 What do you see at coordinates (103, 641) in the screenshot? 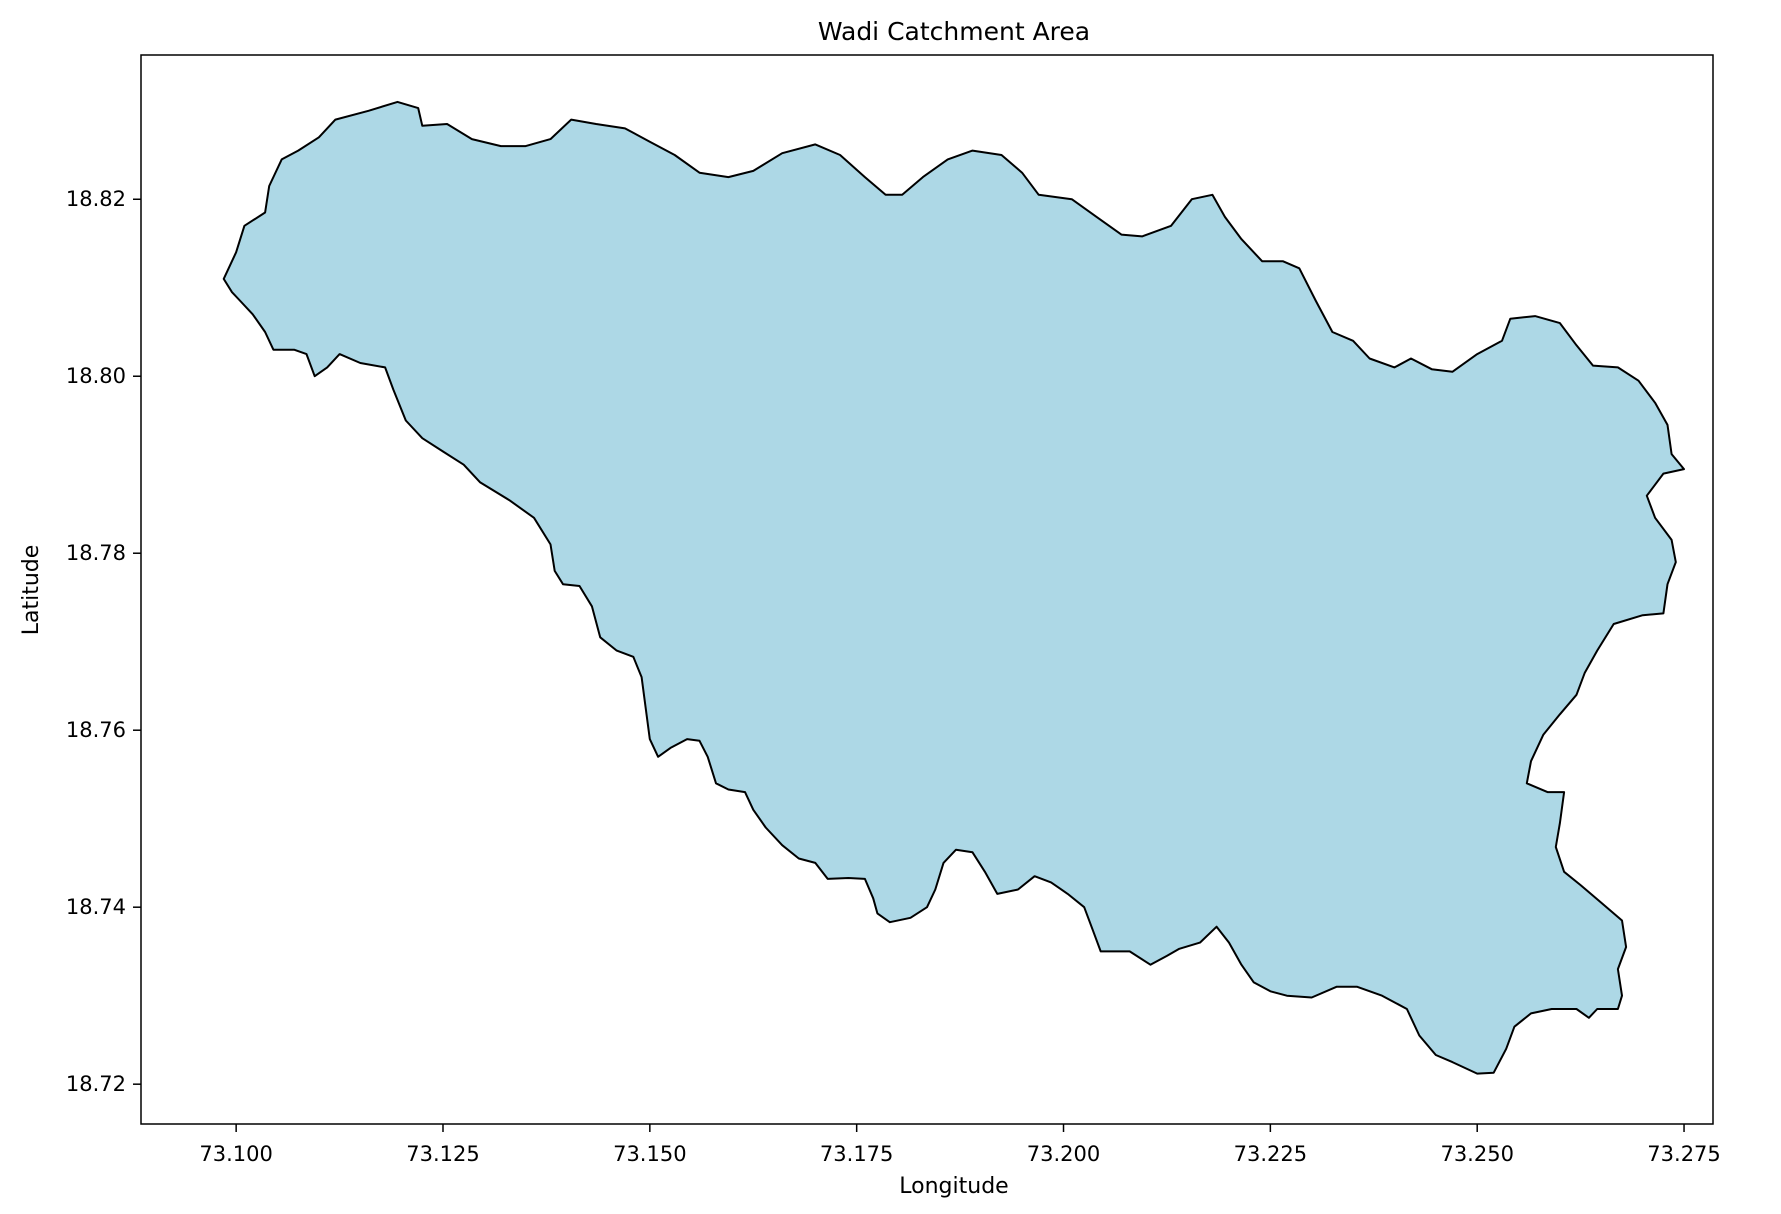
I see `y-axis: 18.72 18.74 18.76 18.78 18.80 18.82` at bounding box center [103, 641].